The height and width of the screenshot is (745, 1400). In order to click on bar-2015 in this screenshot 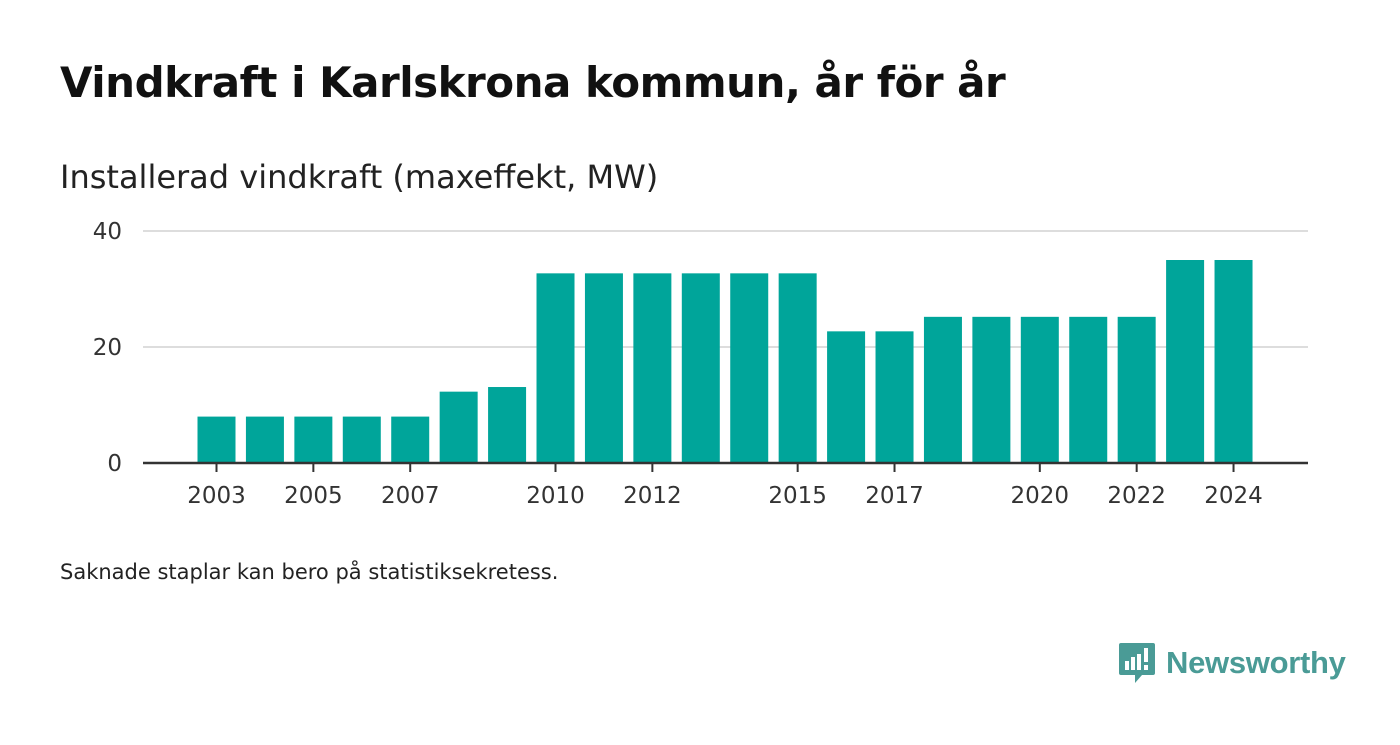, I will do `click(797, 368)`.